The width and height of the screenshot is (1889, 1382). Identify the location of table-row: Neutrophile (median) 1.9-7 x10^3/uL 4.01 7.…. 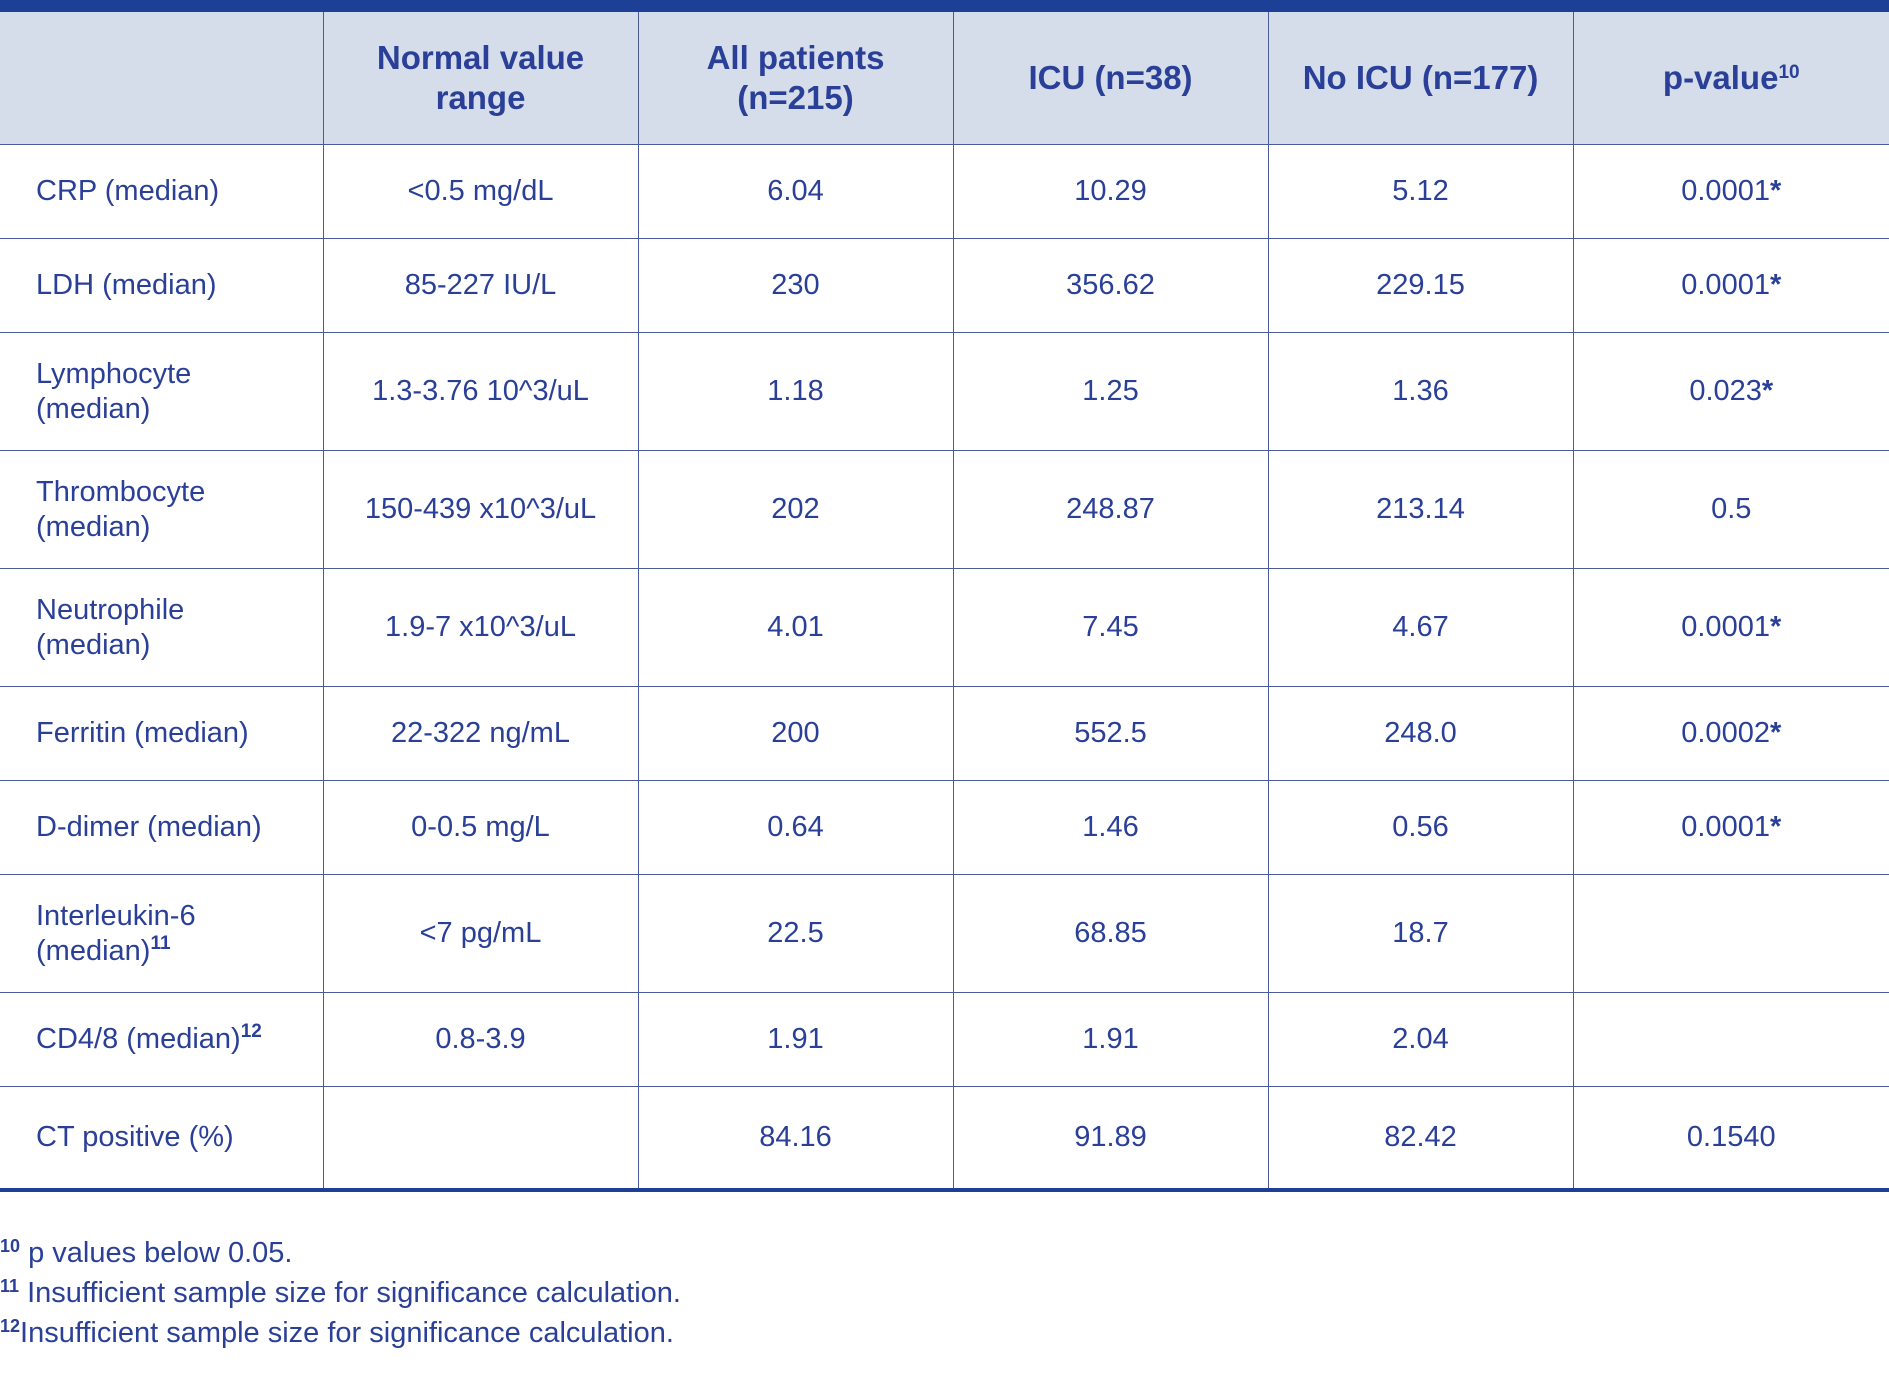
(944, 627).